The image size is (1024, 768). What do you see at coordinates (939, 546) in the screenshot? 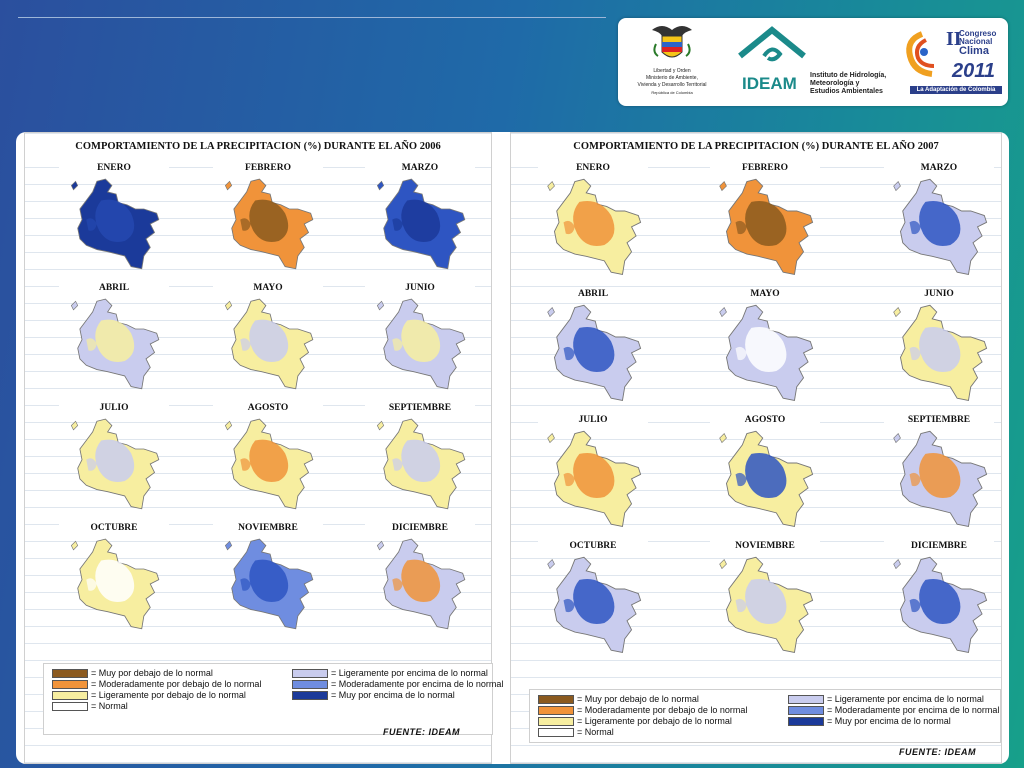
I see `month-label: DICIEMBRE` at bounding box center [939, 546].